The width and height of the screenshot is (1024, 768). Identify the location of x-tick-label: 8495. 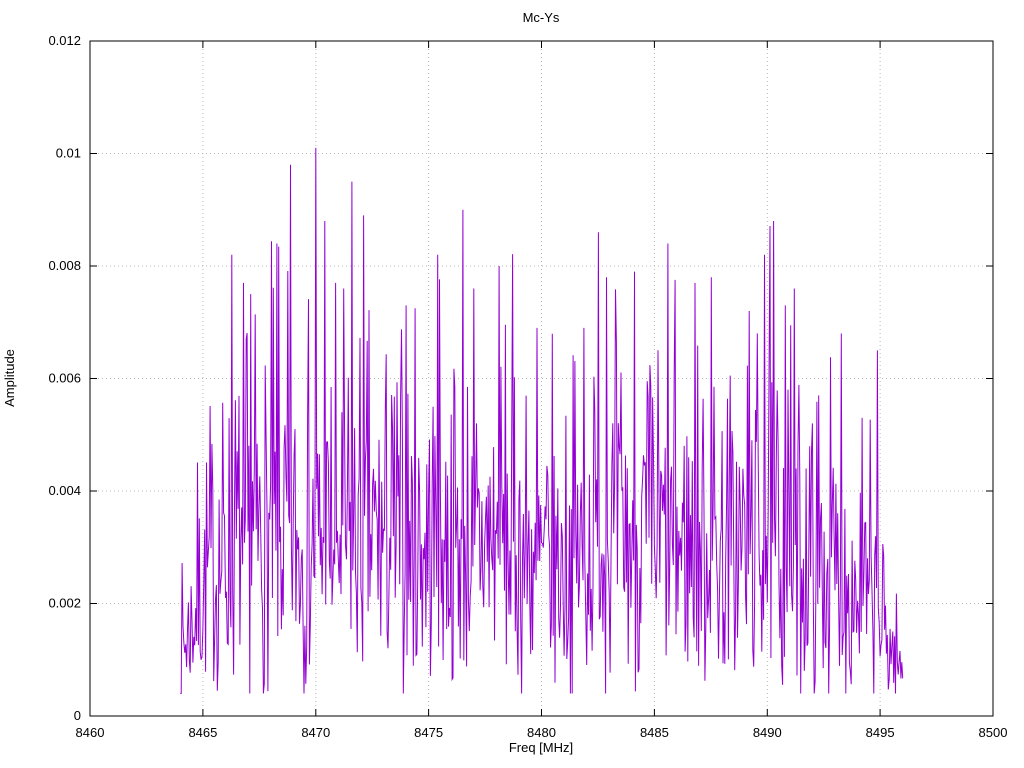
(880, 732).